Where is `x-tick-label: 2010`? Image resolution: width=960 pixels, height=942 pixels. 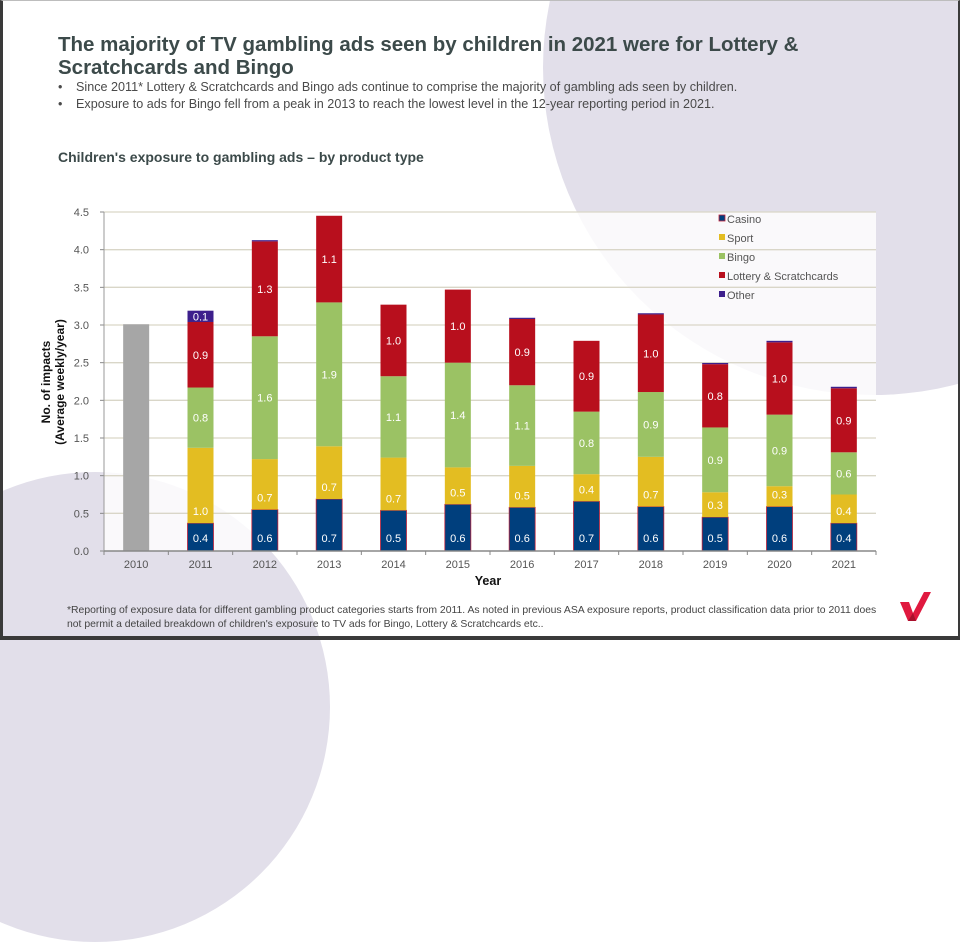 x-tick-label: 2010 is located at coordinates (136, 565).